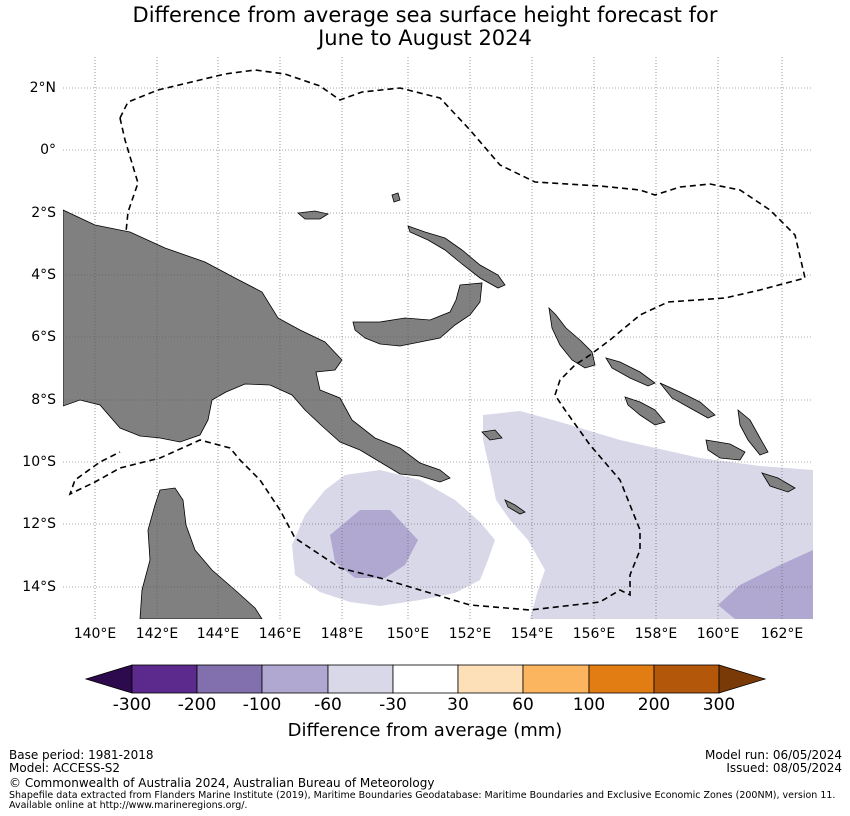 The image size is (850, 816). I want to click on colorbar-tick-200: 200, so click(654, 705).